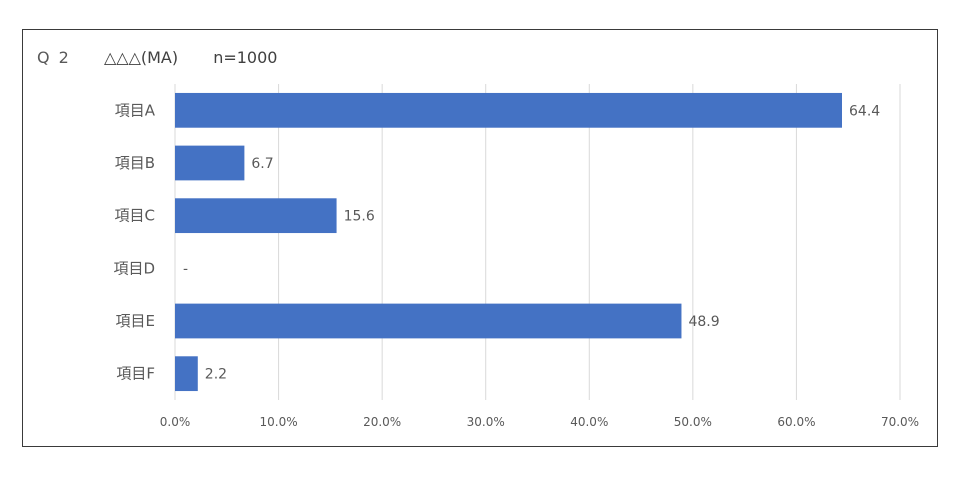  I want to click on sample-size: n=1000, so click(245, 57).